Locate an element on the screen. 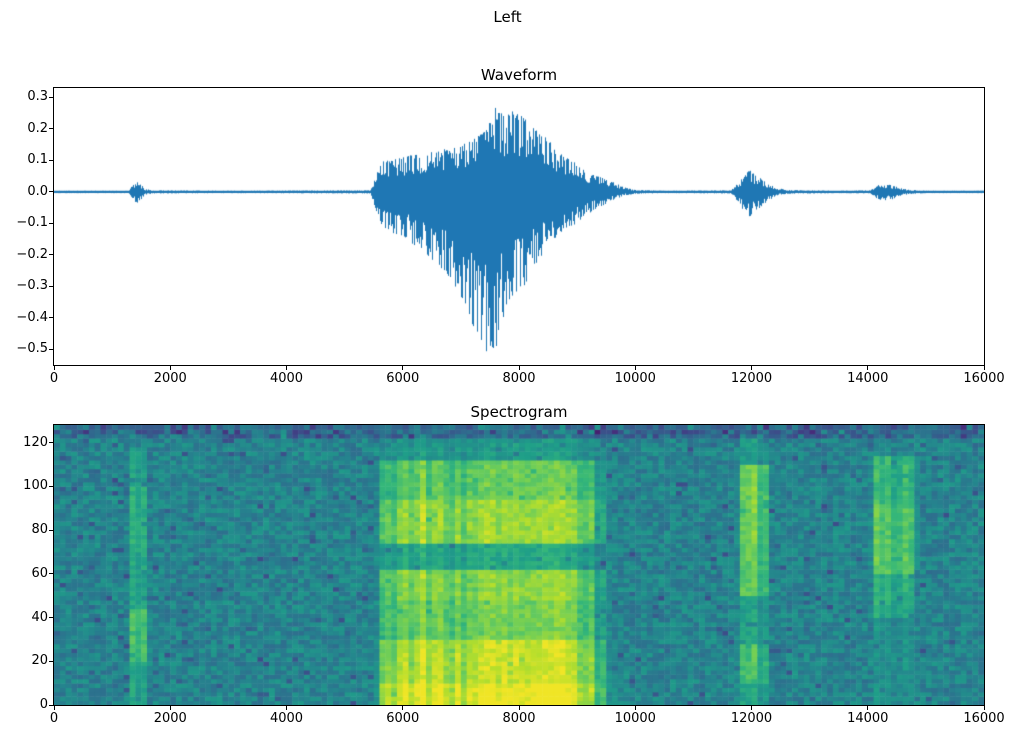  y-tick-label: −0.1 is located at coordinates (32, 223).